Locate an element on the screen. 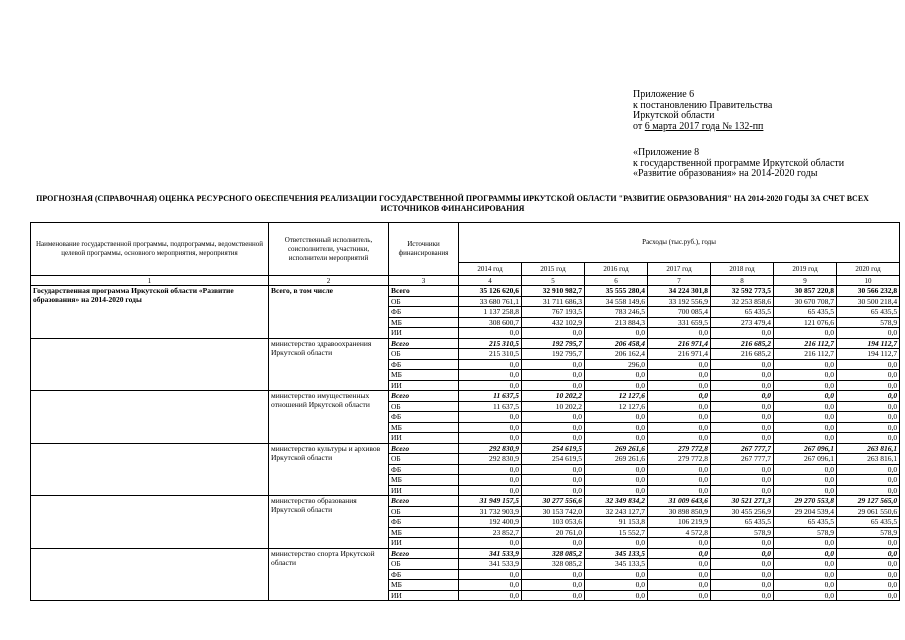  value-cell: 103 053,6 is located at coordinates (553, 522).